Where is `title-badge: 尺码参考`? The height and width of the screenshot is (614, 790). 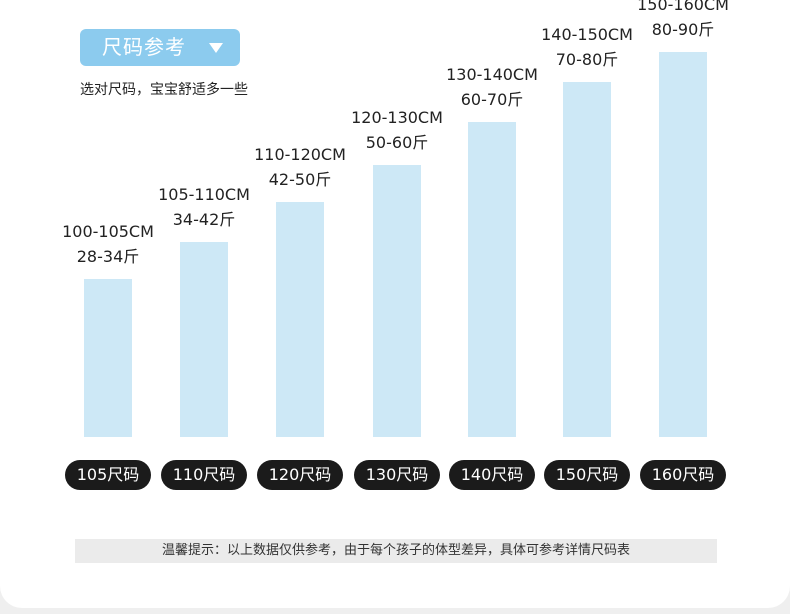
title-badge: 尺码参考 is located at coordinates (160, 47).